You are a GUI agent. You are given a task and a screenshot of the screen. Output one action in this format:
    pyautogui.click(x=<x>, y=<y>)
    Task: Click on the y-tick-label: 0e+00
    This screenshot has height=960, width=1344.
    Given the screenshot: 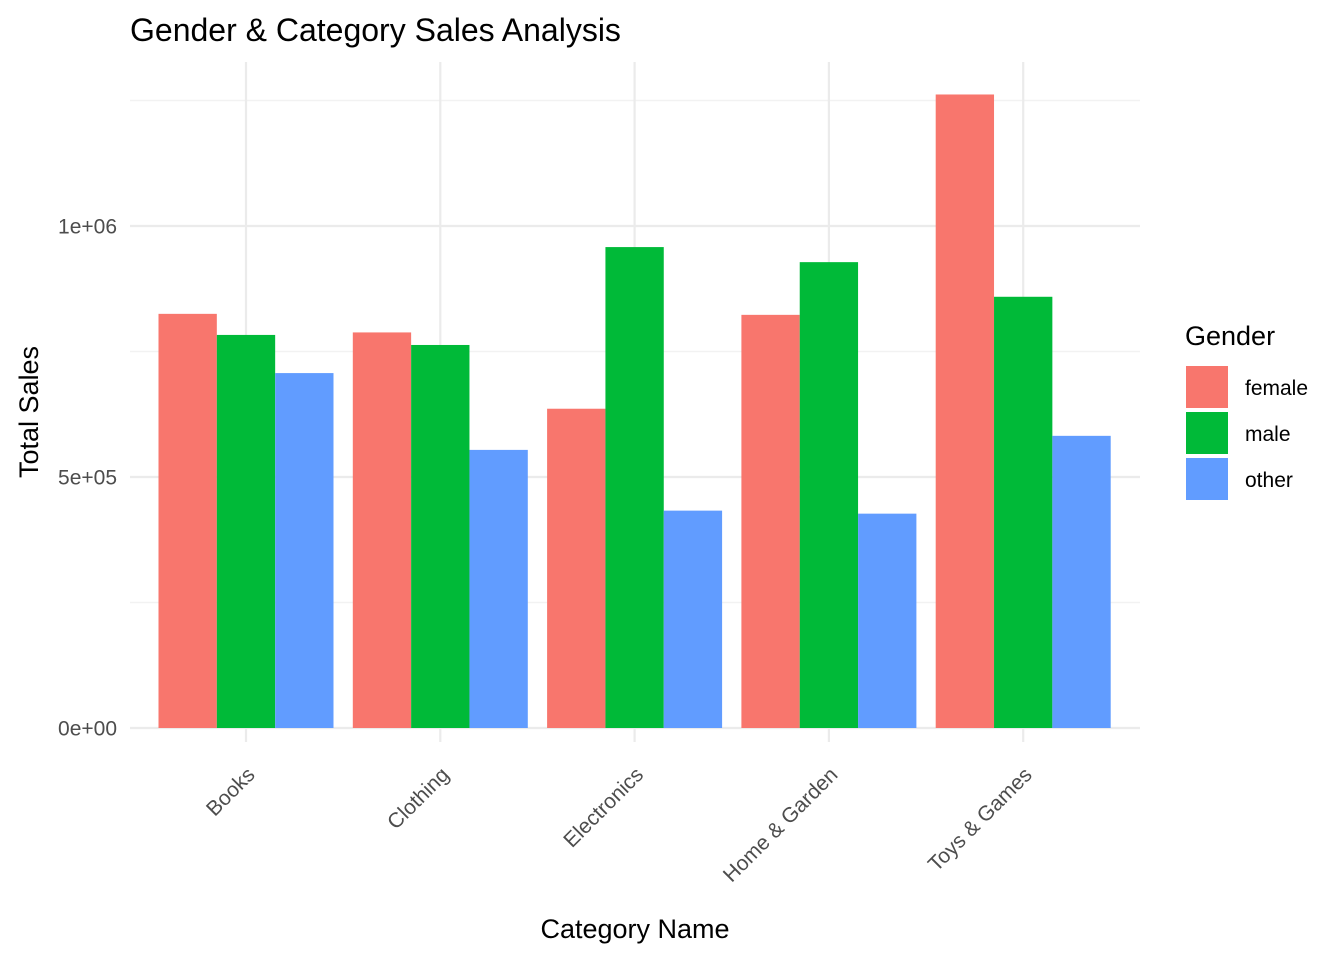 What is the action you would take?
    pyautogui.click(x=87, y=729)
    